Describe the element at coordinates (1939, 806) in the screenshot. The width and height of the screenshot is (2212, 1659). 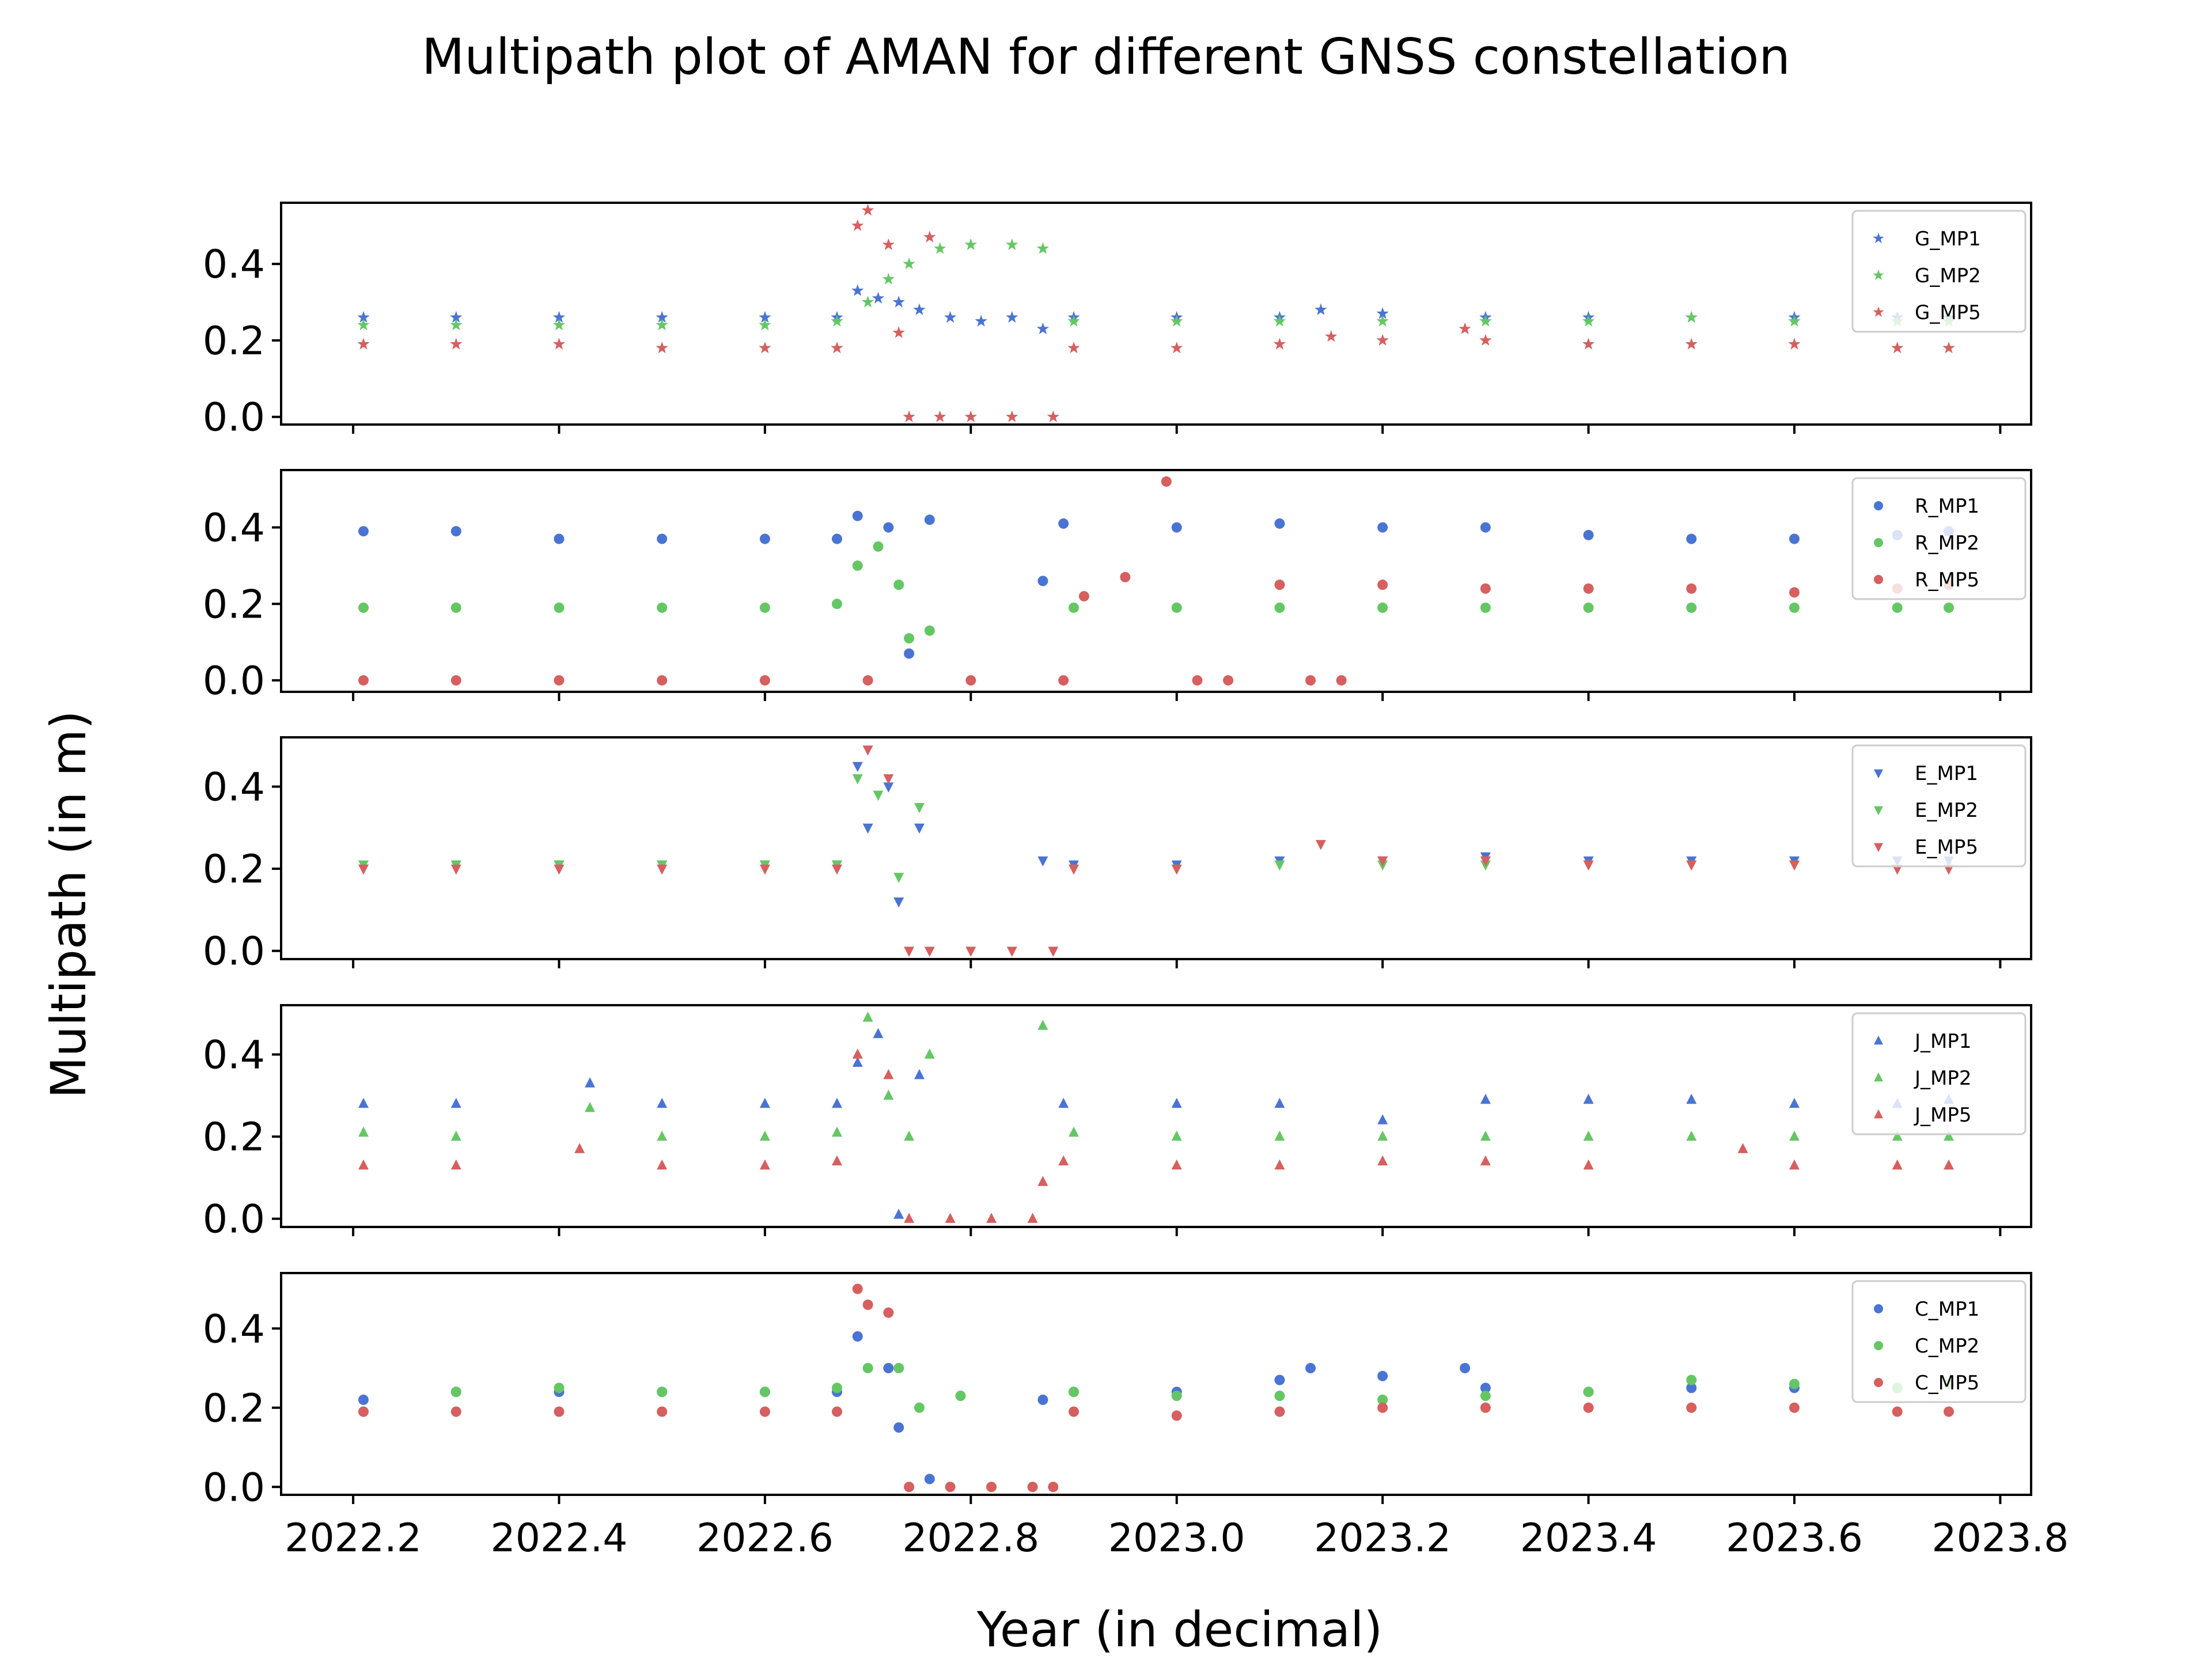
I see `legend: E_MP1 E_MP2 E_MP5` at that location.